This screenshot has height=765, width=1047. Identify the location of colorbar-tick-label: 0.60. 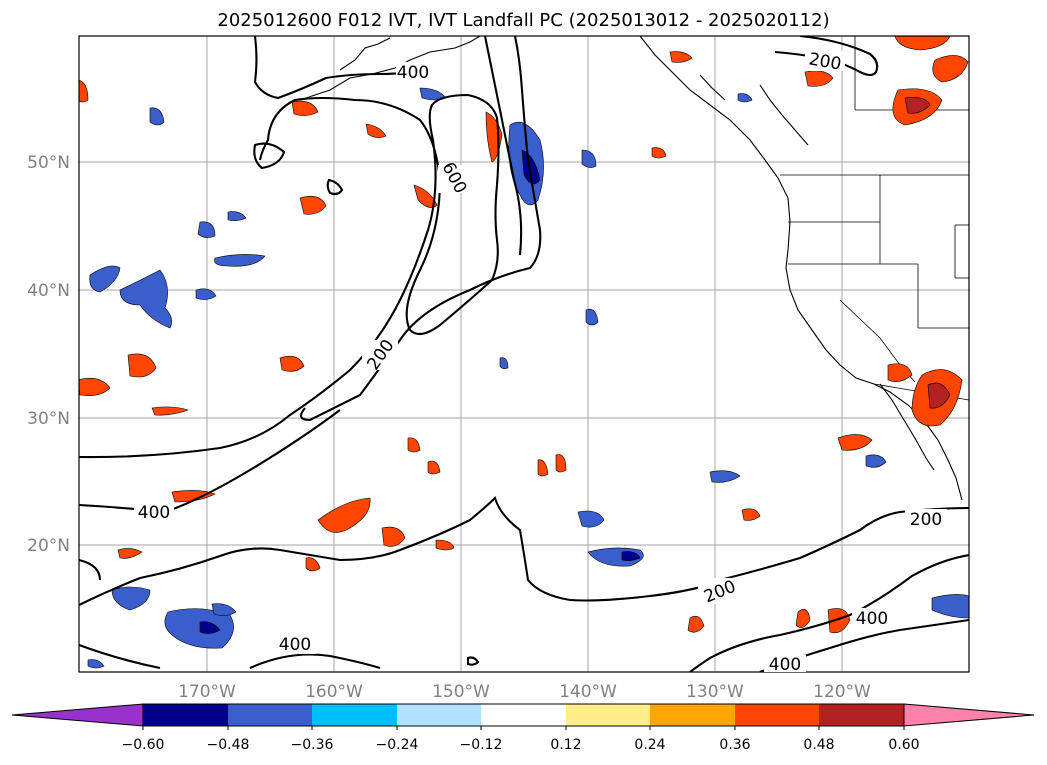
(903, 745).